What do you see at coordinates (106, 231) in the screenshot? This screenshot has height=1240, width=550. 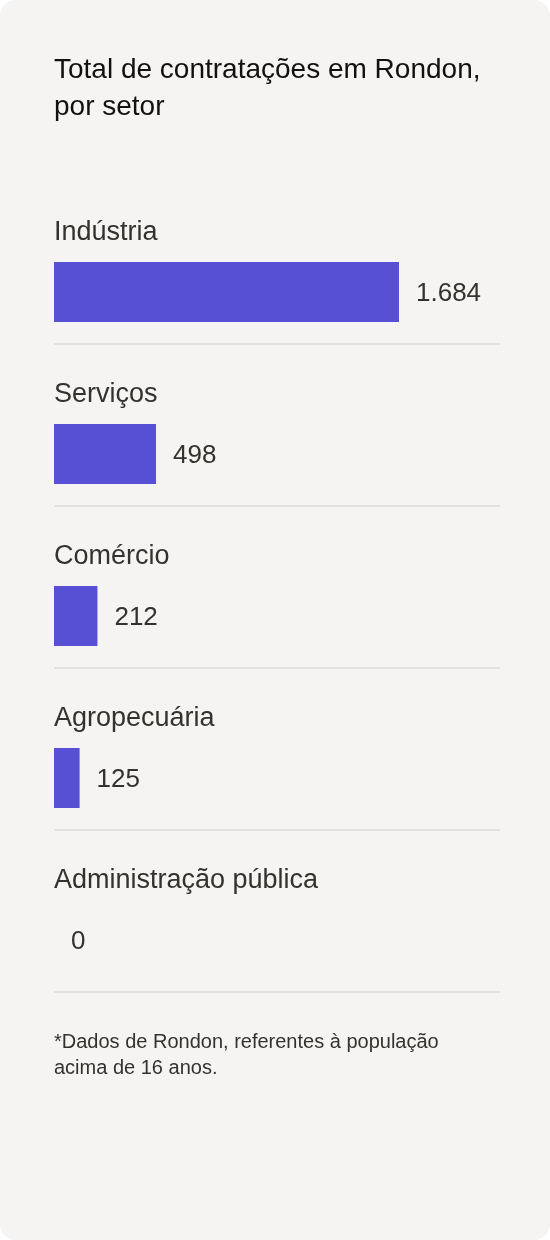 I see `y-tick-label: Indústria` at bounding box center [106, 231].